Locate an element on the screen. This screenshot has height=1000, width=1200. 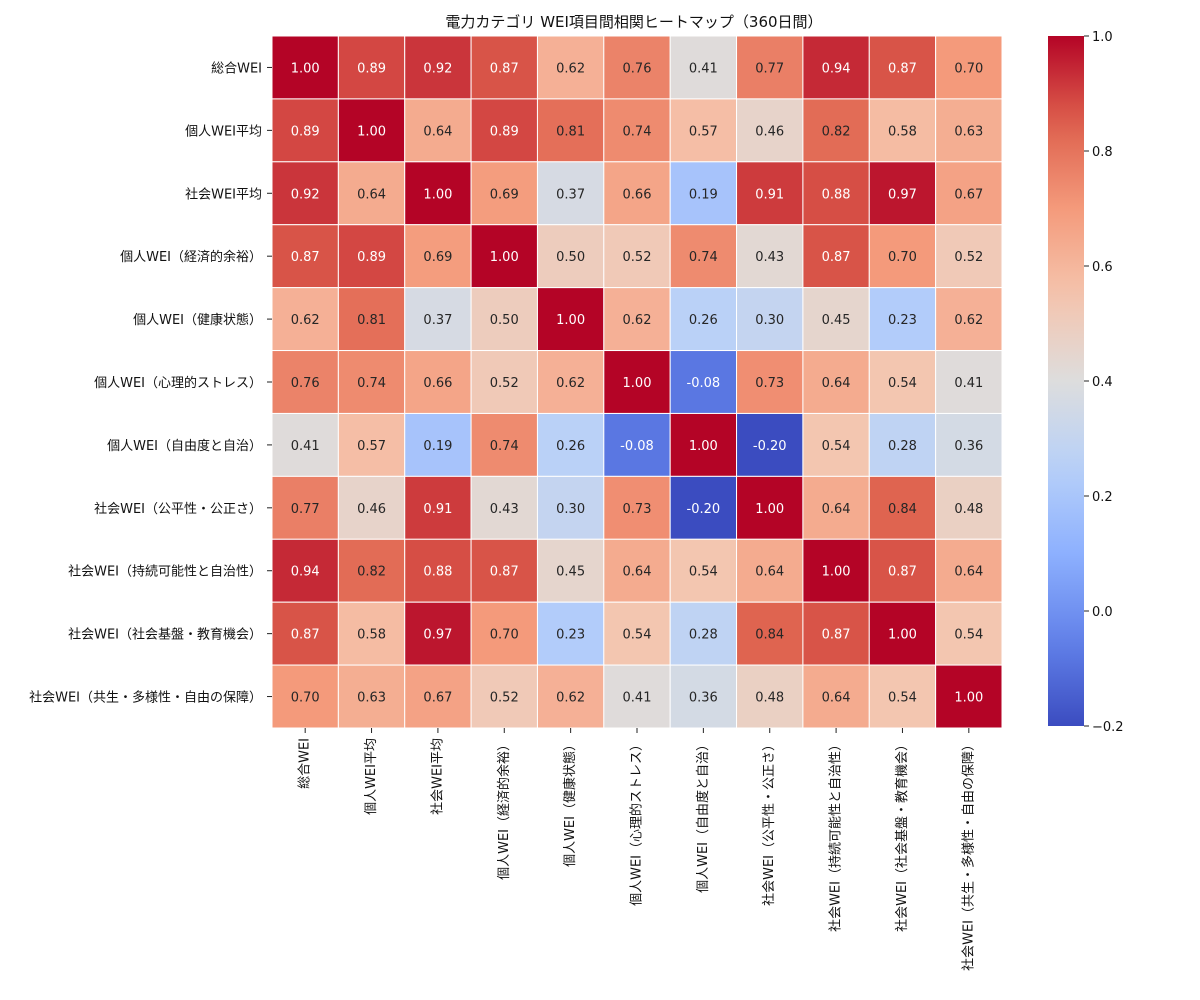
cell-value-label: 0.81 is located at coordinates (570, 131).